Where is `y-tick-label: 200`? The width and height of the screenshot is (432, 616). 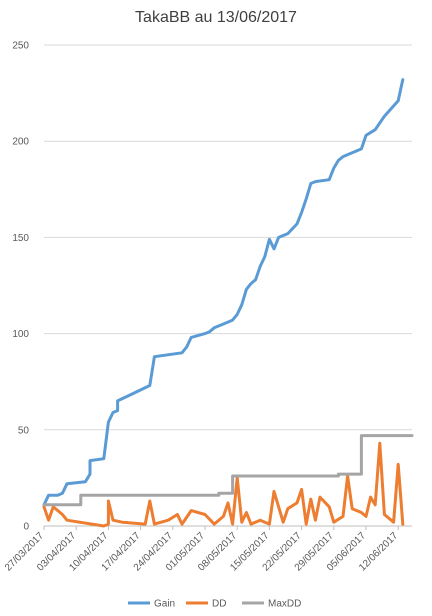
y-tick-label: 200 is located at coordinates (20, 142).